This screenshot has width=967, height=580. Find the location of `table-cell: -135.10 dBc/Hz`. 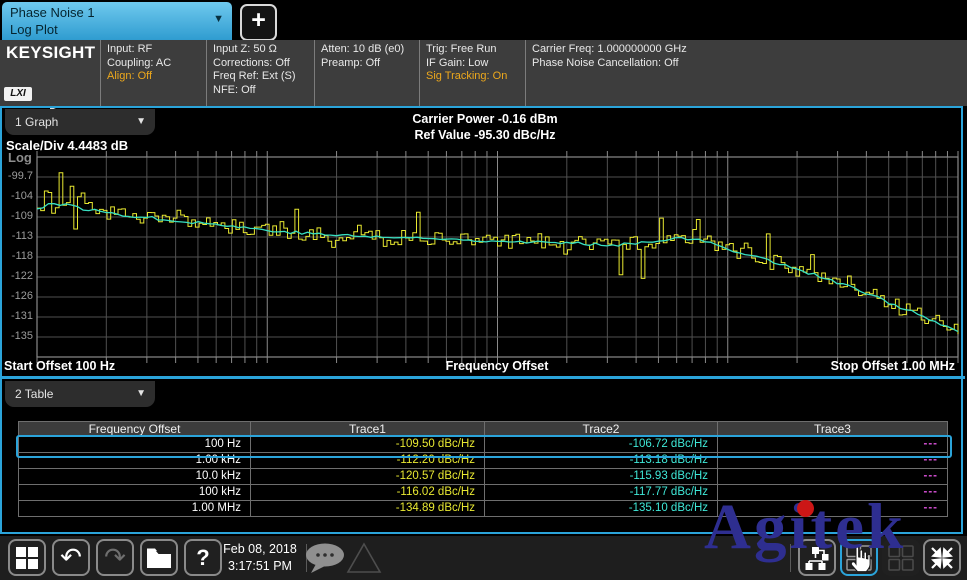

table-cell: -135.10 dBc/Hz is located at coordinates (601, 509).